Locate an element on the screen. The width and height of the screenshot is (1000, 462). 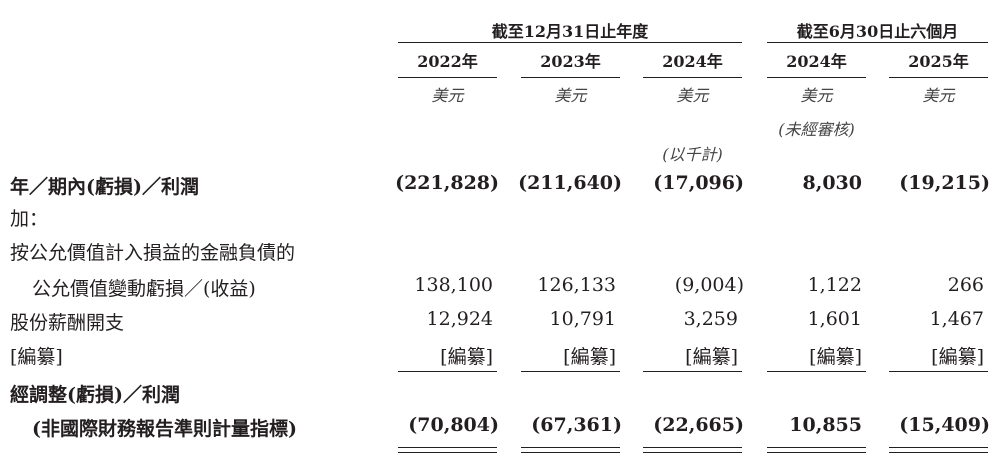
cell-value: (15,409) is located at coordinates (944, 425).